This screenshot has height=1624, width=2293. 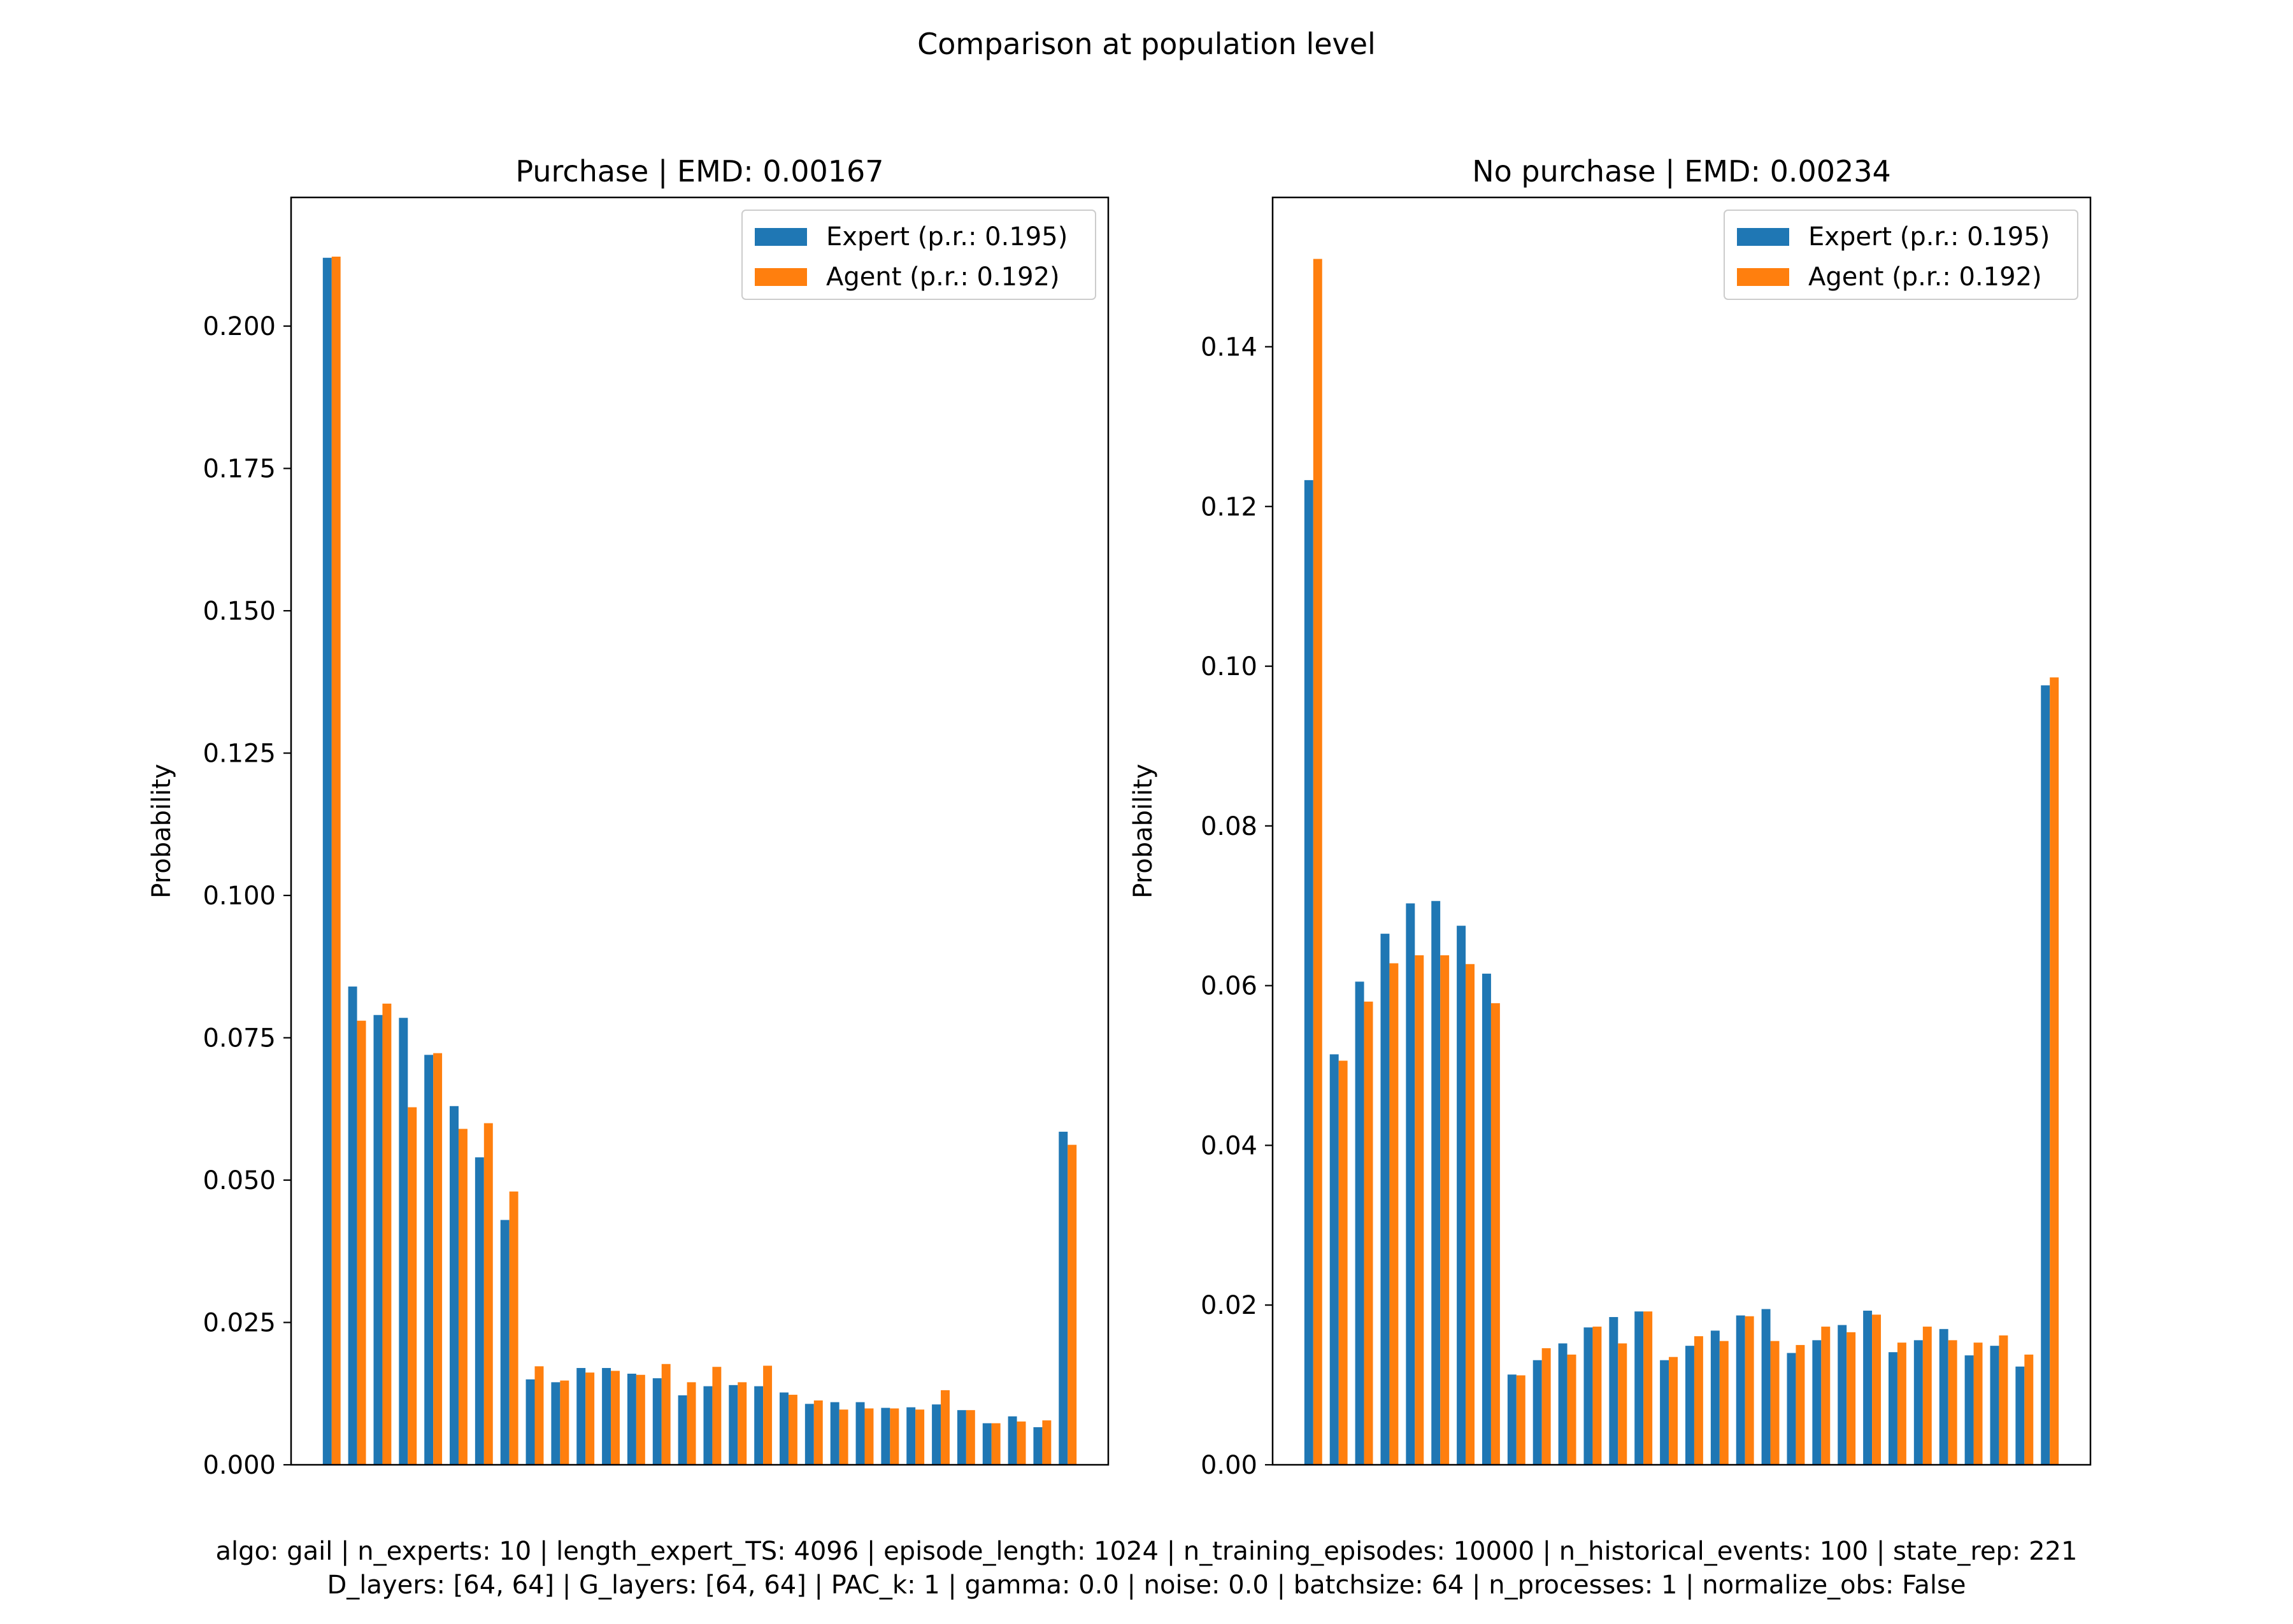 What do you see at coordinates (947, 237) in the screenshot?
I see `purchase-legend-label-expert: Expert (p.r.: 0.195)` at bounding box center [947, 237].